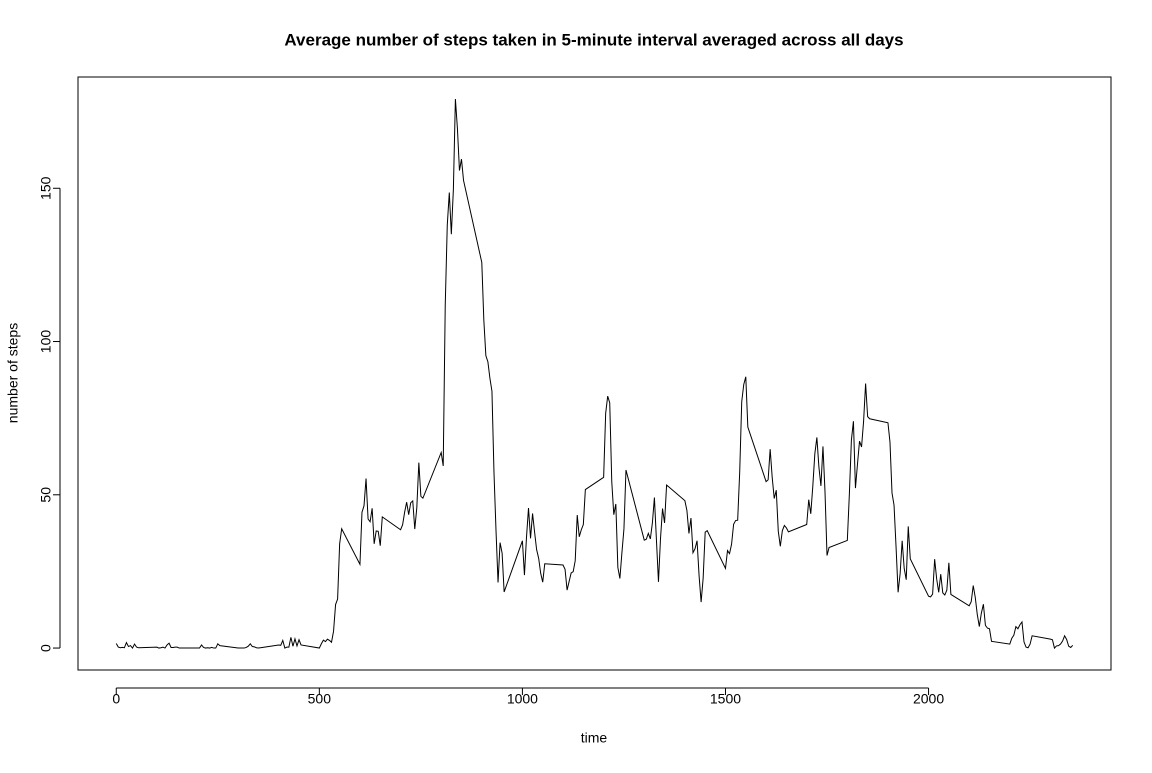  I want to click on x-tick-label: 1500, so click(725, 699).